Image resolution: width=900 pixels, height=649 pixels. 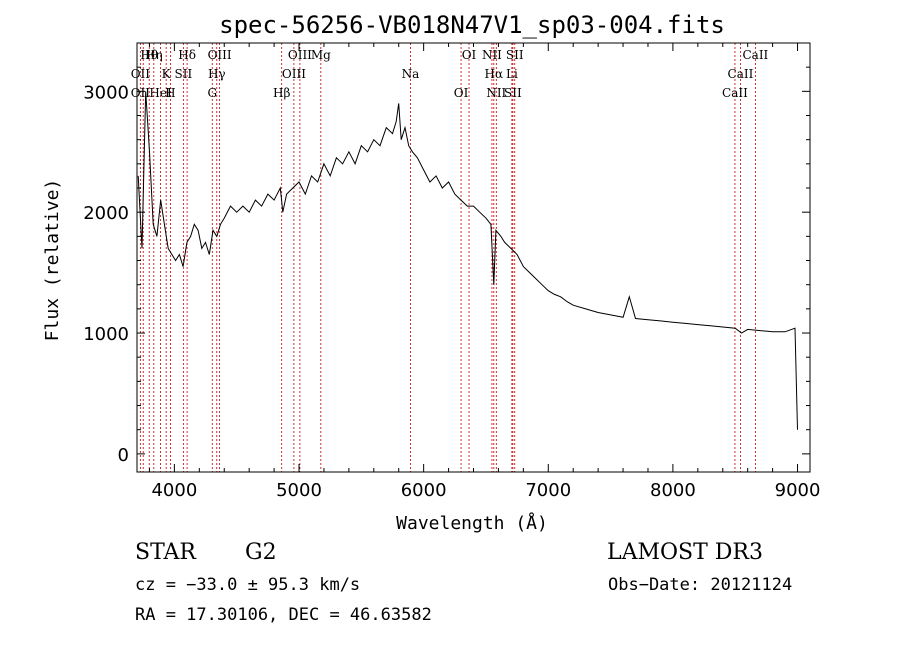 What do you see at coordinates (106, 334) in the screenshot?
I see `y-tick-label-1: 1000` at bounding box center [106, 334].